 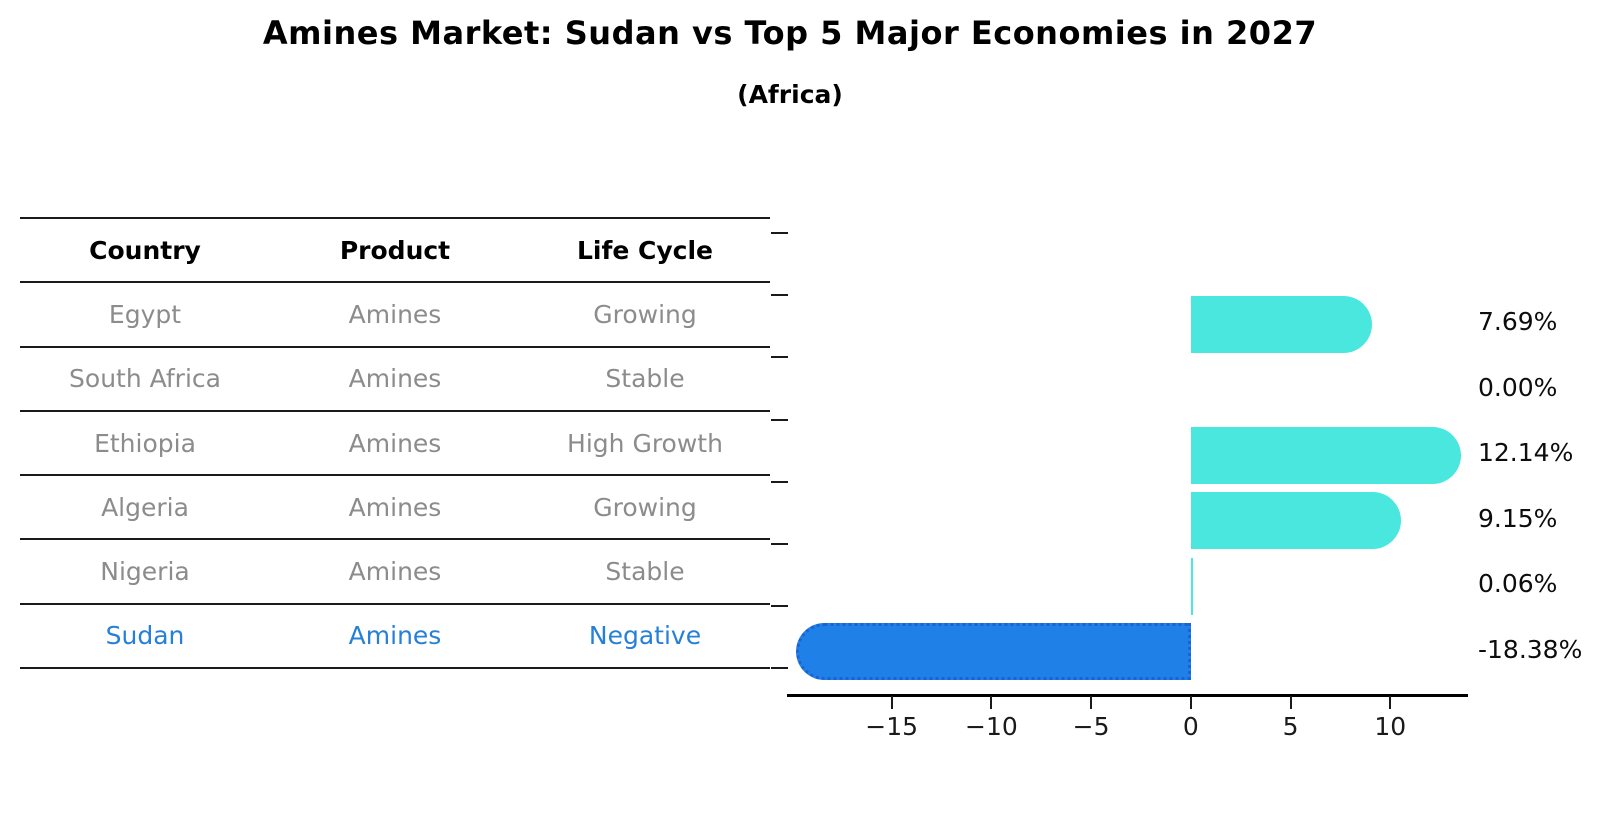 I want to click on bar-algeria, so click(x=1296, y=520).